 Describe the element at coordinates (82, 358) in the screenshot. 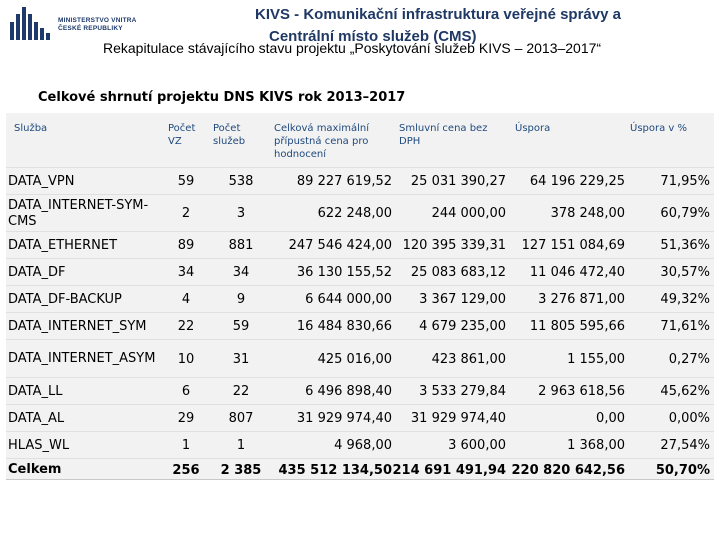

I see `cell-service: DATA_INTERNET_ASYM` at that location.